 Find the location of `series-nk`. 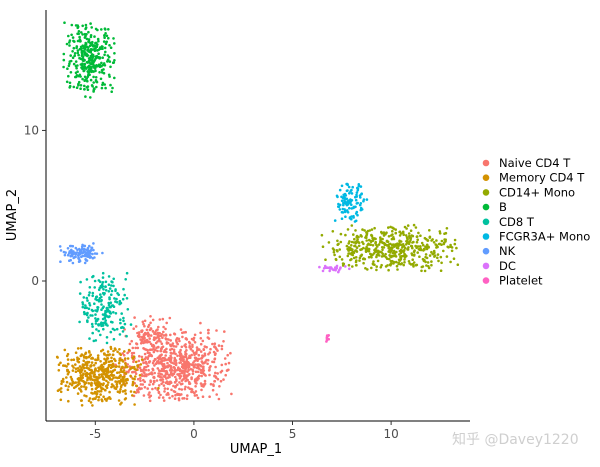

series-nk is located at coordinates (81, 253).